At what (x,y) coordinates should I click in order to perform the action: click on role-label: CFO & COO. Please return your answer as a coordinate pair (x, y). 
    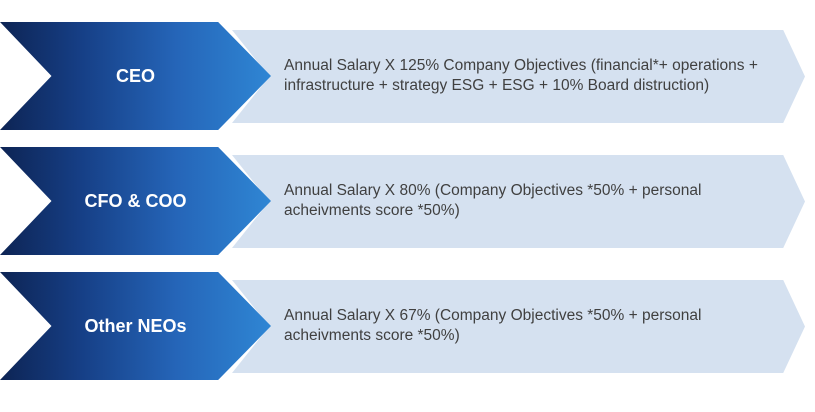
    Looking at the image, I should click on (135, 200).